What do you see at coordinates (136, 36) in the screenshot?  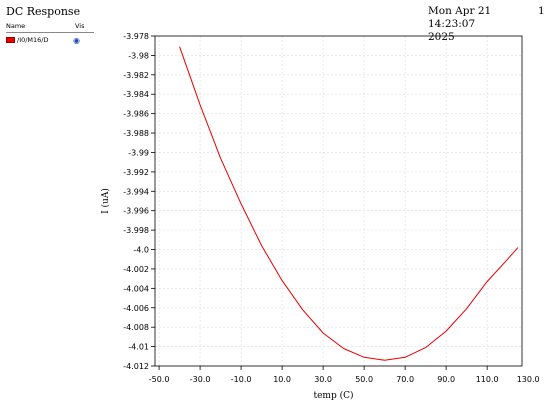 I see `y-tick-label: -3.978` at bounding box center [136, 36].